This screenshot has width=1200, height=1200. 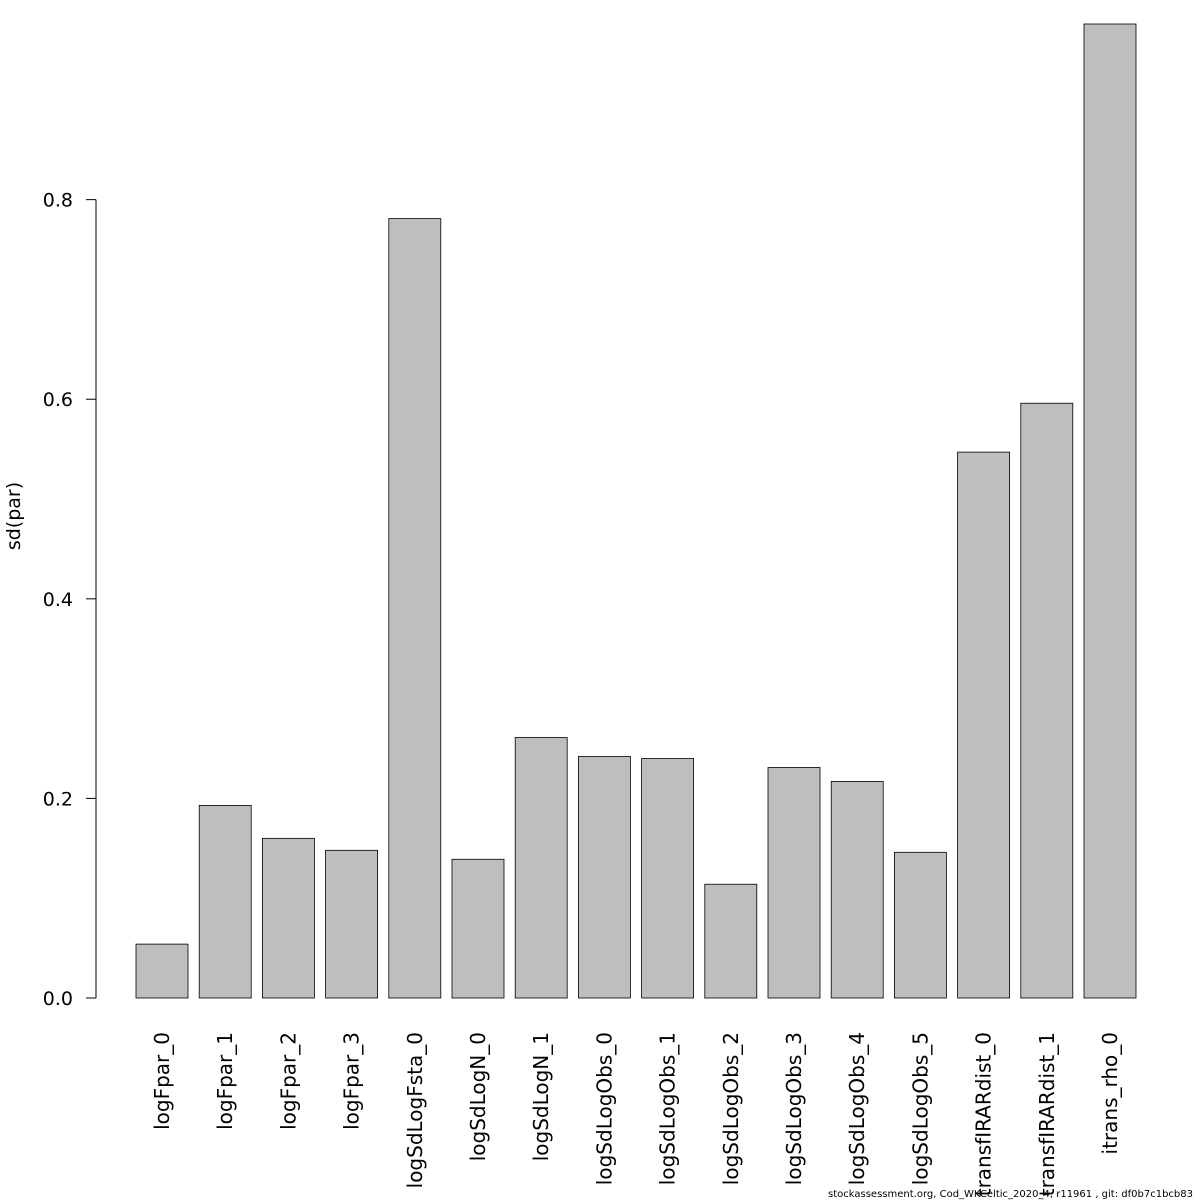 I want to click on x-tick-label-logFpar_2: logFpar_2, so click(x=288, y=1081).